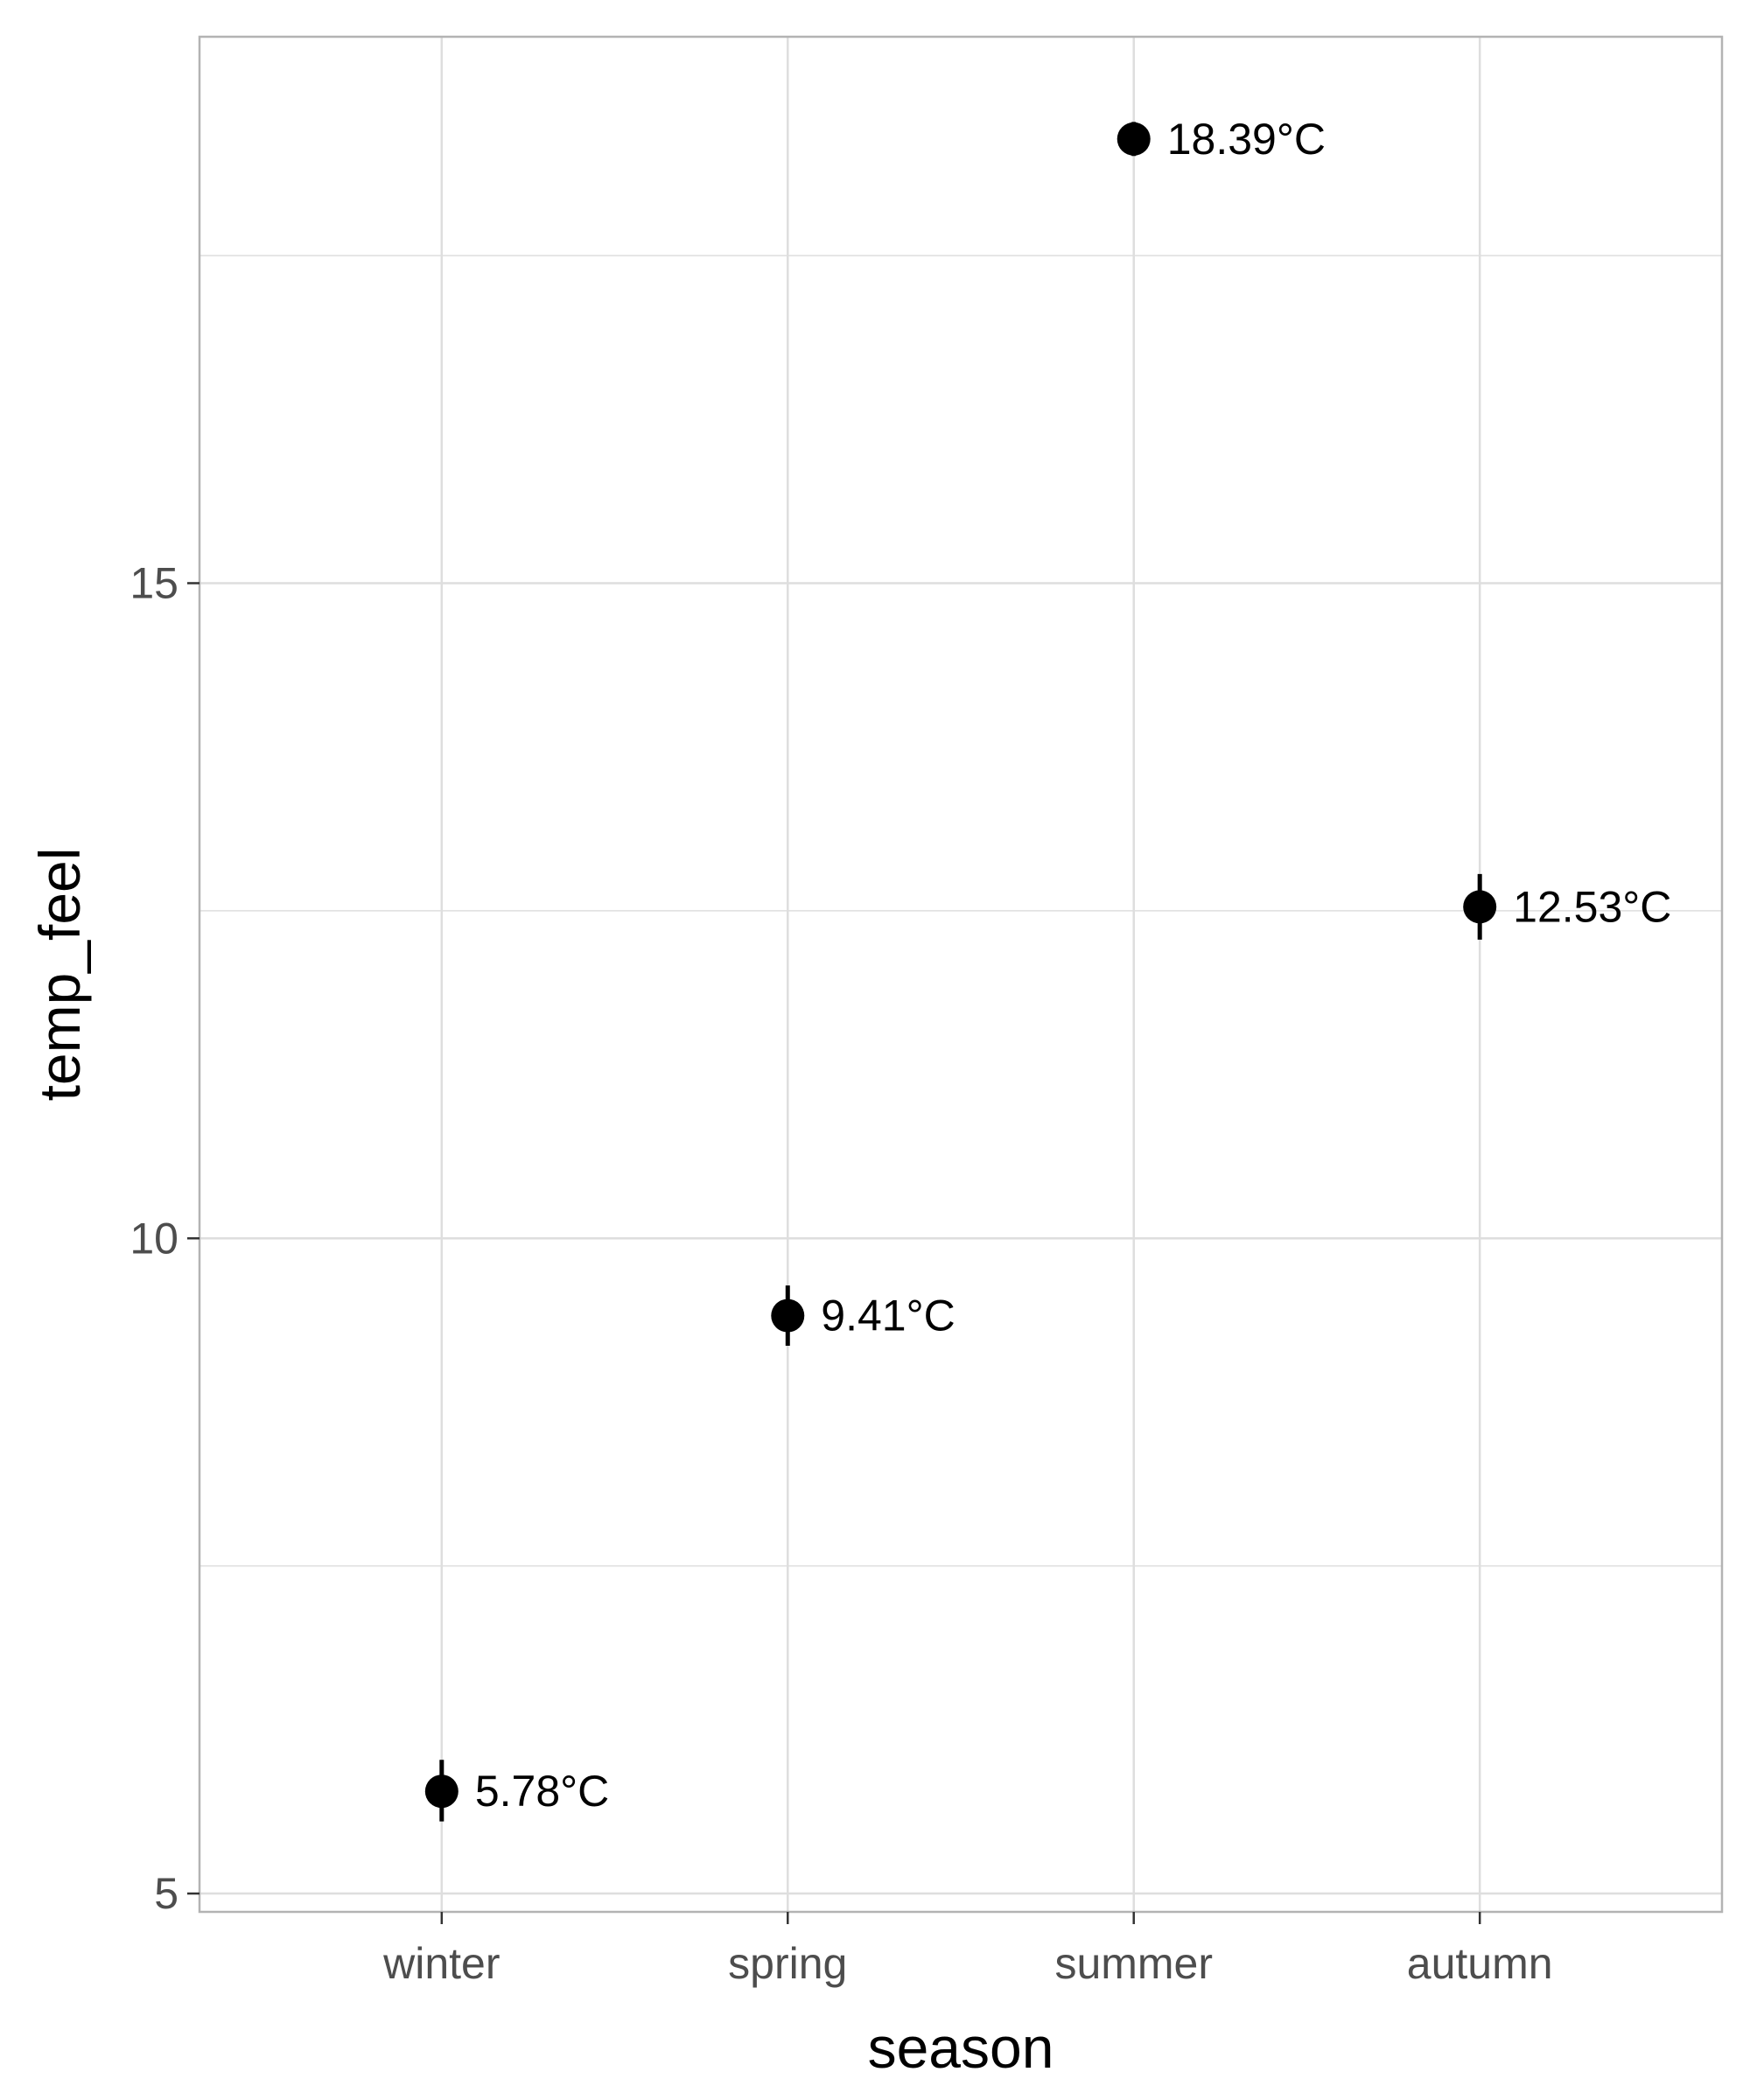 The width and height of the screenshot is (1750, 2100). Describe the element at coordinates (1592, 906) in the screenshot. I see `data-label: 12.53°C` at that location.